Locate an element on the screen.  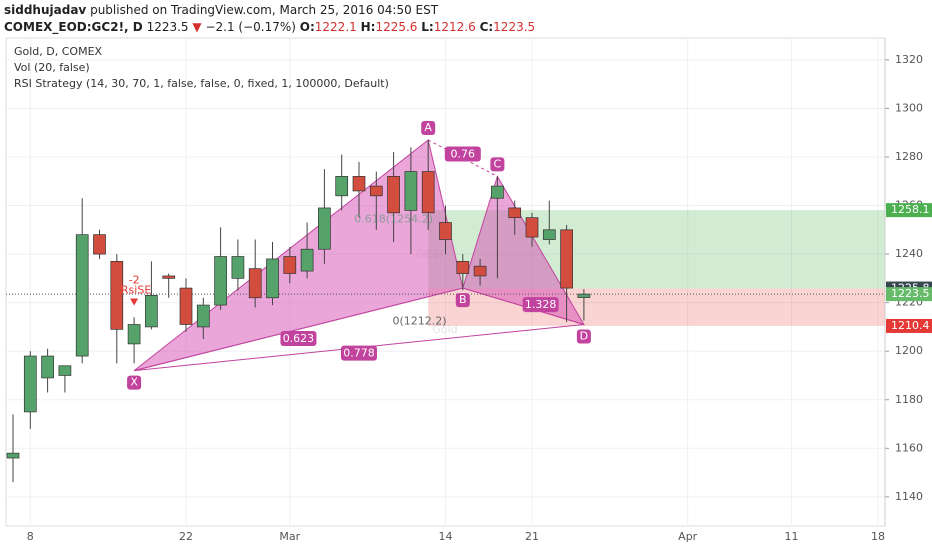
ohlc-key: H: is located at coordinates (368, 27).